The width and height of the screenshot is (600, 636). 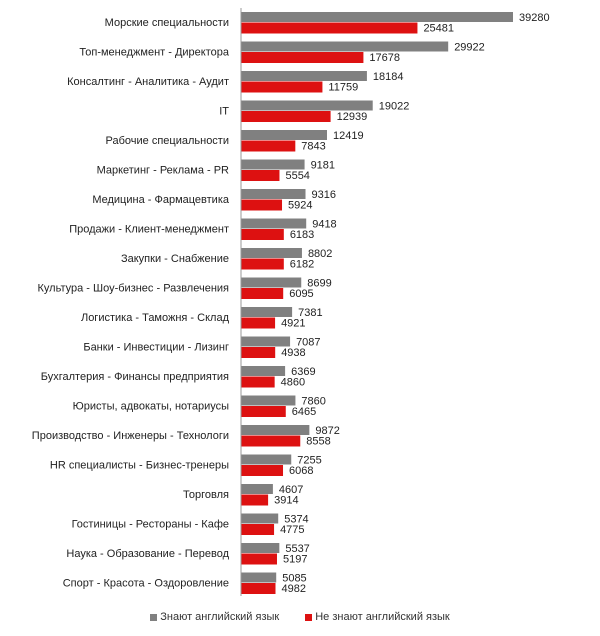 What do you see at coordinates (324, 225) in the screenshot?
I see `data-label: 9418` at bounding box center [324, 225].